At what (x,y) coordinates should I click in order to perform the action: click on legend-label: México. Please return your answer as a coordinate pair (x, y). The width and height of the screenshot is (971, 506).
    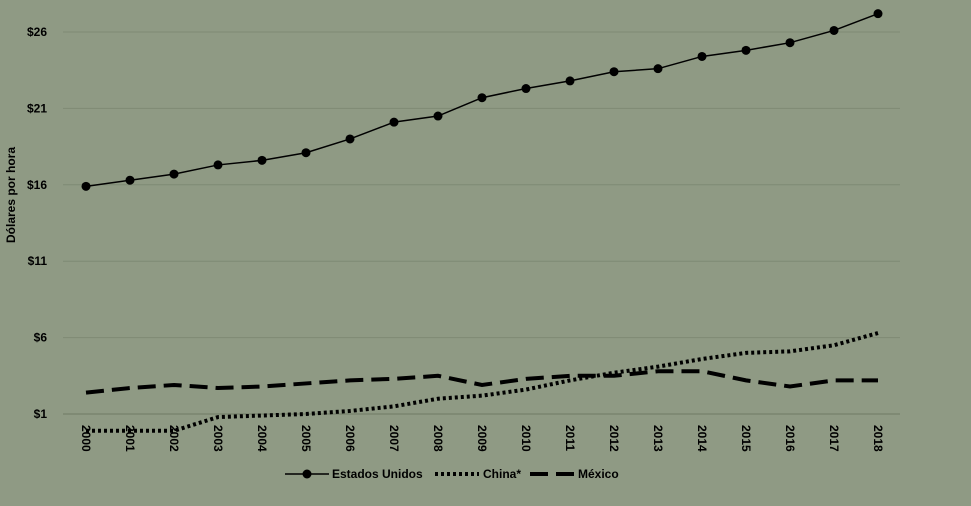
    Looking at the image, I should click on (598, 474).